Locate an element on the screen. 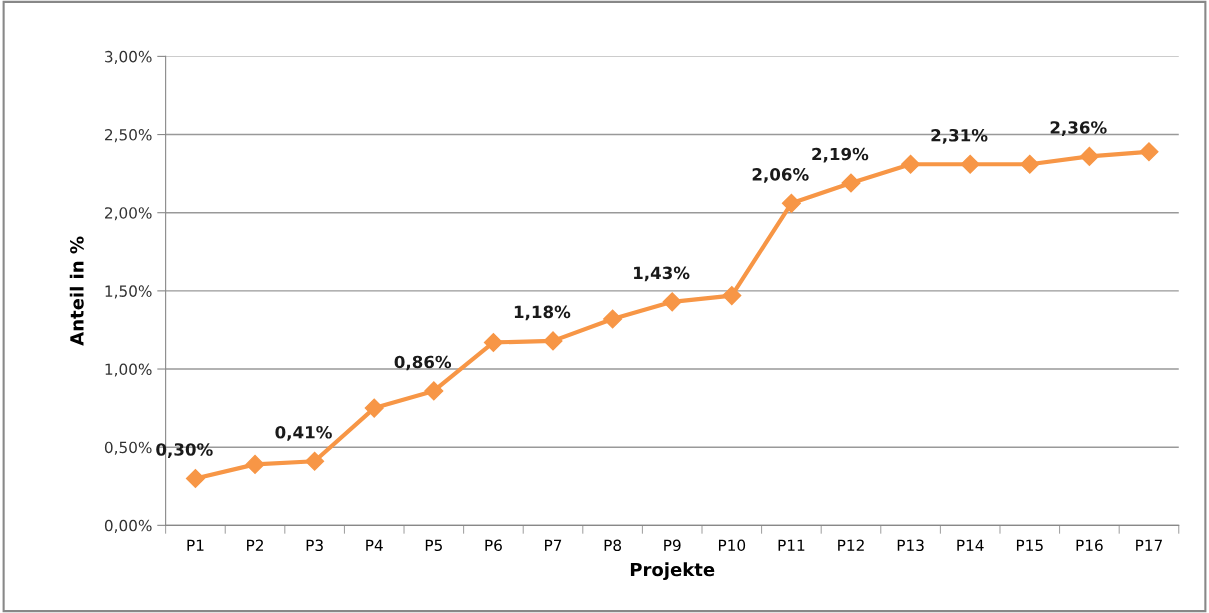 This screenshot has height=613, width=1209. y-tick-label: 2,50% is located at coordinates (128, 136).